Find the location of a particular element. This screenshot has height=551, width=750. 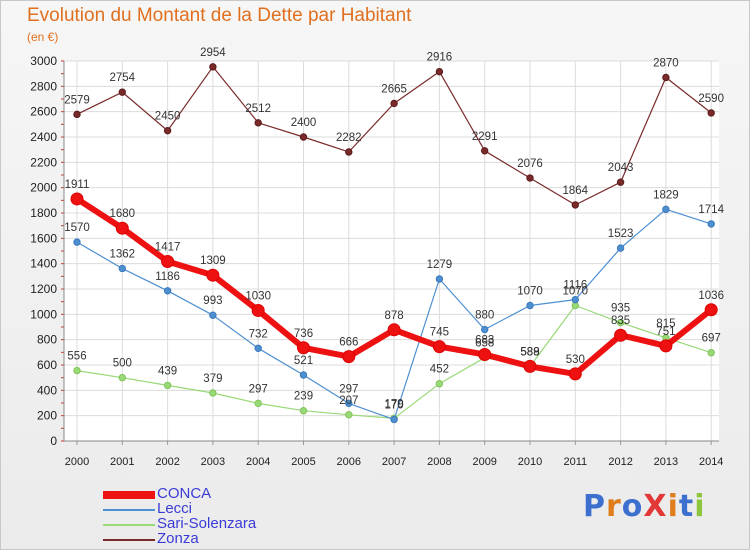

data-label-zonza: 2076 is located at coordinates (530, 164).